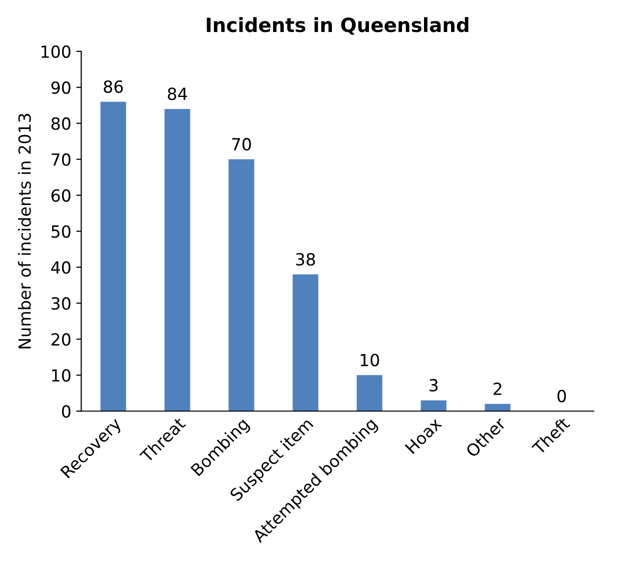 The height and width of the screenshot is (571, 625). What do you see at coordinates (66, 411) in the screenshot?
I see `y-tick-label: 0` at bounding box center [66, 411].